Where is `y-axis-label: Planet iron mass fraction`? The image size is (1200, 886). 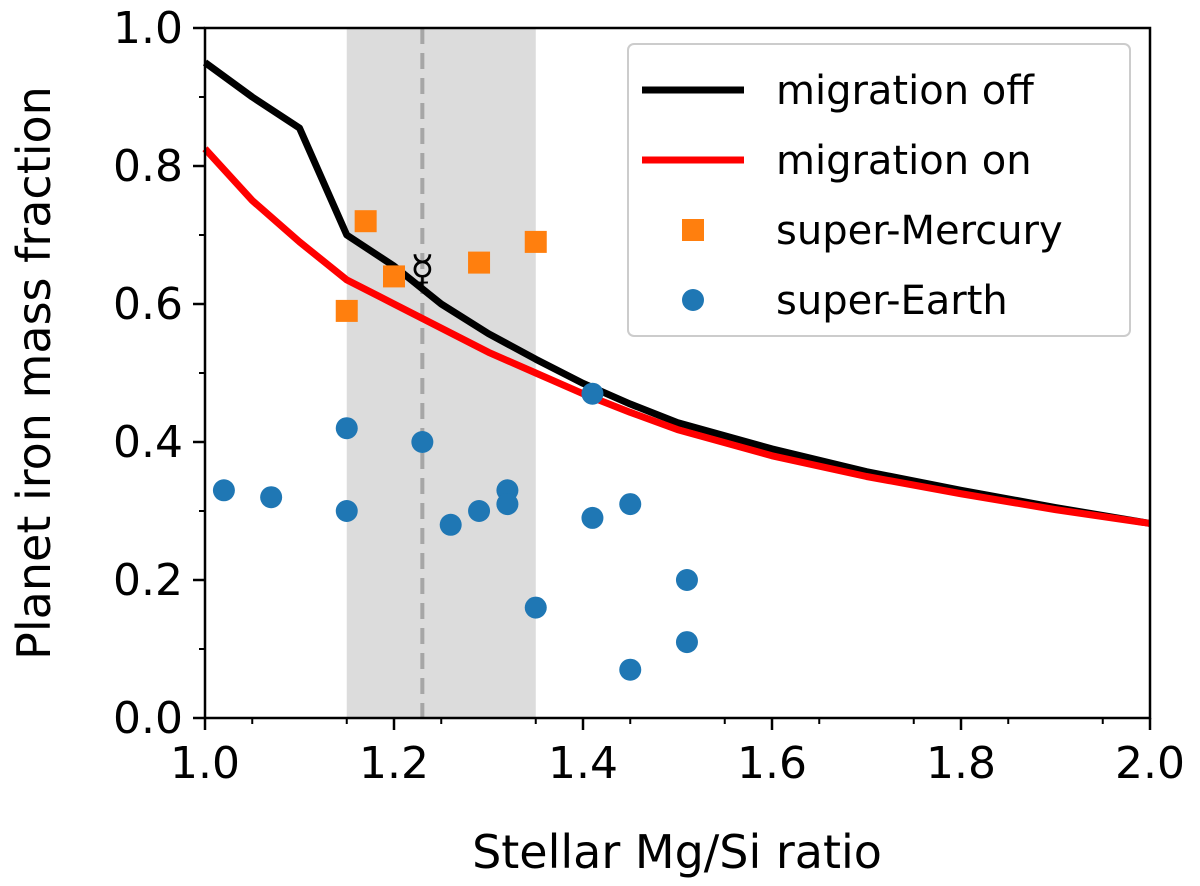
y-axis-label: Planet iron mass fraction is located at coordinates (34, 373).